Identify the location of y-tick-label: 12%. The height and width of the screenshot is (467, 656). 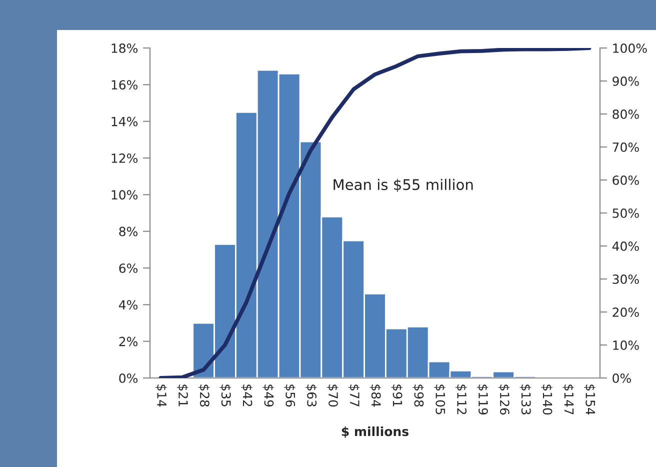
(125, 158).